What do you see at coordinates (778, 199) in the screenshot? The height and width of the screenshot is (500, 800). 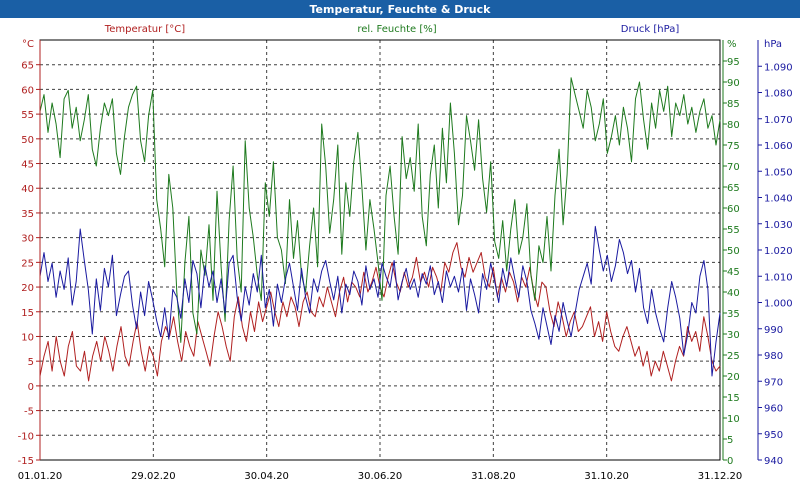 I see `pressure-tick-label: 1.040` at bounding box center [778, 199].